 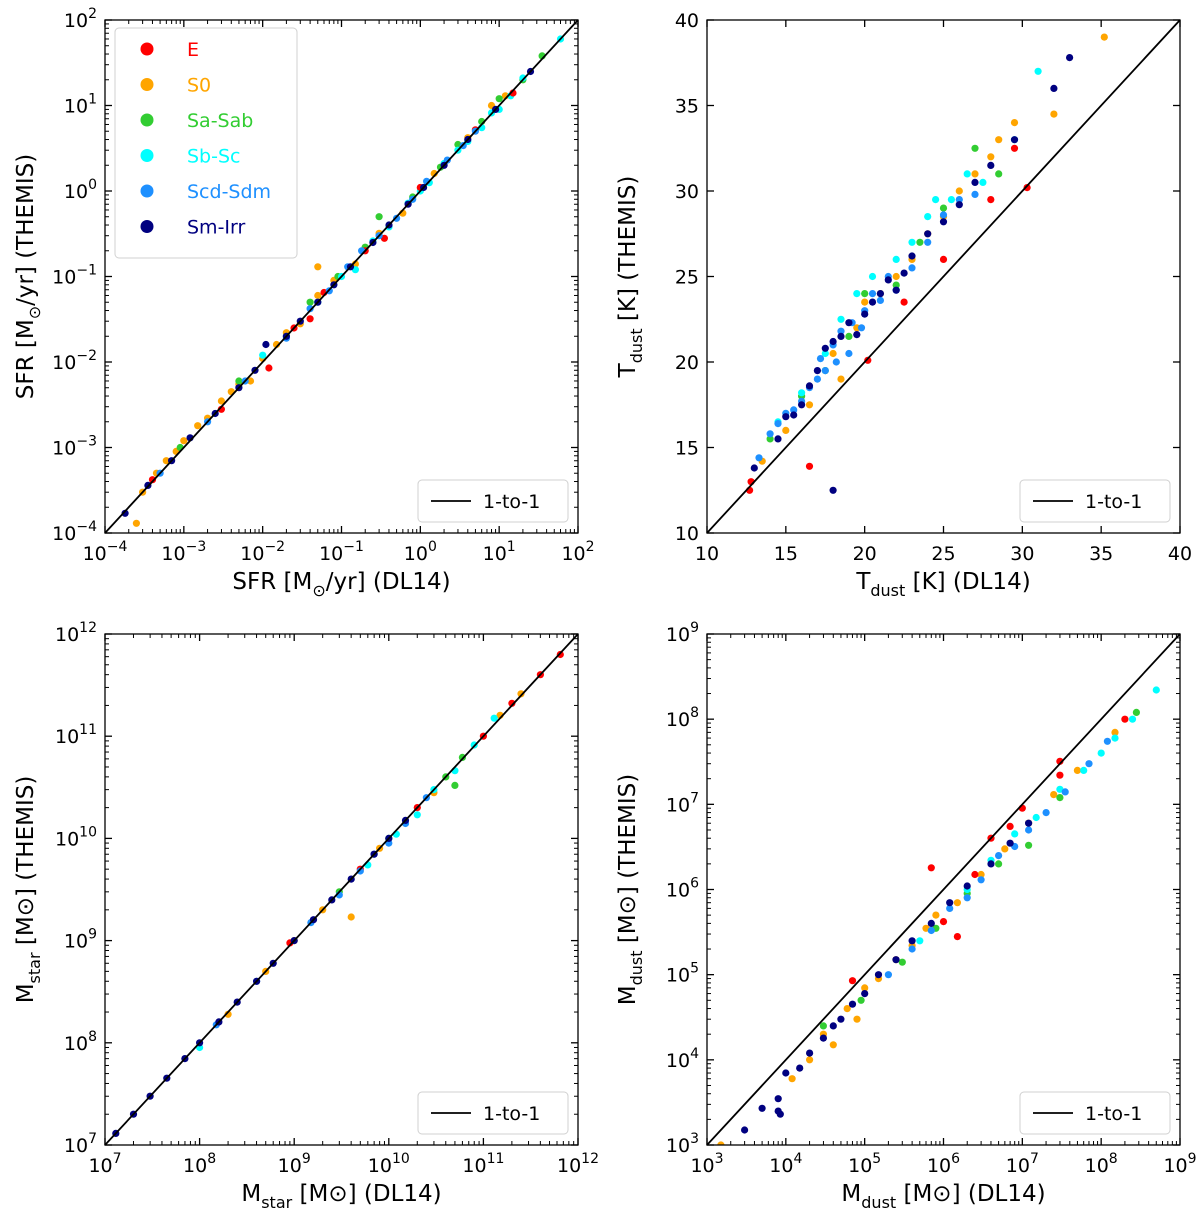 What do you see at coordinates (213, 157) in the screenshot?
I see `type-legend-label: Sb-Sc` at bounding box center [213, 157].